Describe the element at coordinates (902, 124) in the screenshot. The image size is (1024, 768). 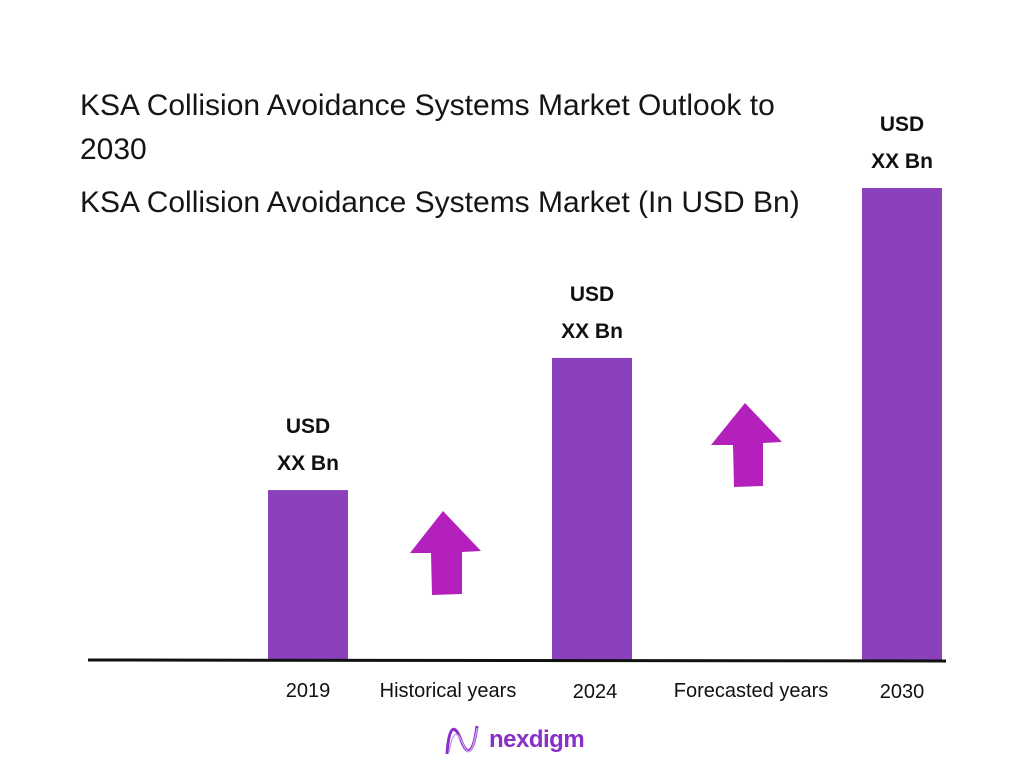
I see `data-label-2030-line1: USD` at that location.